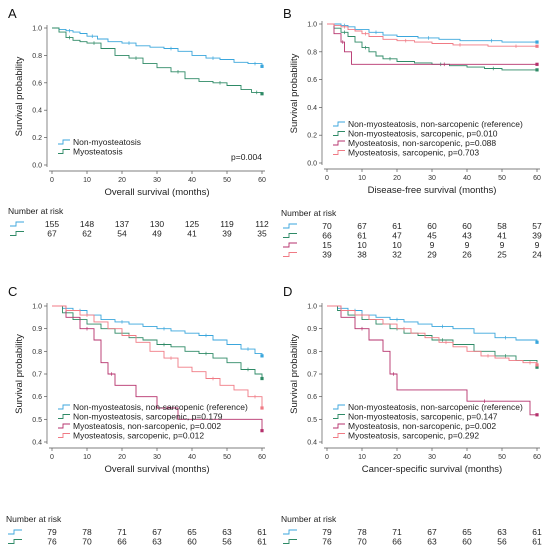  Describe the element at coordinates (192, 532) in the screenshot. I see `risk-count: 65` at that location.